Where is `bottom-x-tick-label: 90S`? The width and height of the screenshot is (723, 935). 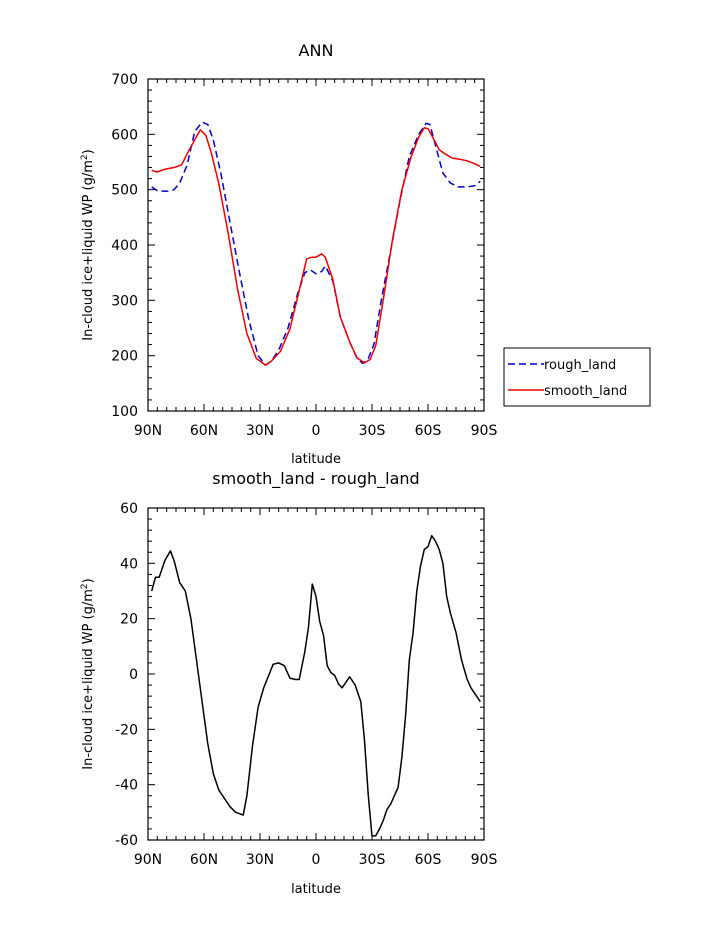
bottom-x-tick-label: 90S is located at coordinates (484, 860).